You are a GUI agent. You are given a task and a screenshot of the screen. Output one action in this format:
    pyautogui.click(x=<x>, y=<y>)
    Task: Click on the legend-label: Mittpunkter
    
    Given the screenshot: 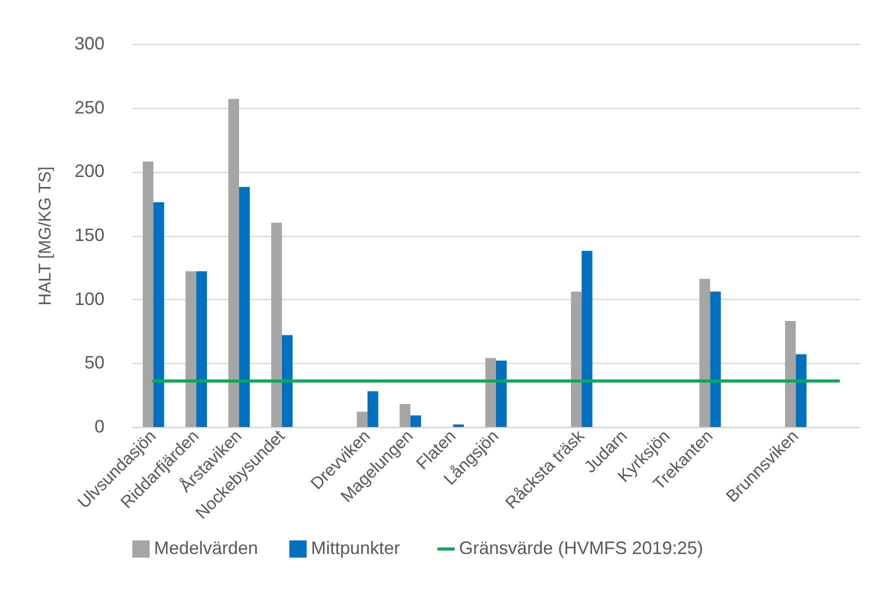 What is the action you would take?
    pyautogui.click(x=355, y=548)
    